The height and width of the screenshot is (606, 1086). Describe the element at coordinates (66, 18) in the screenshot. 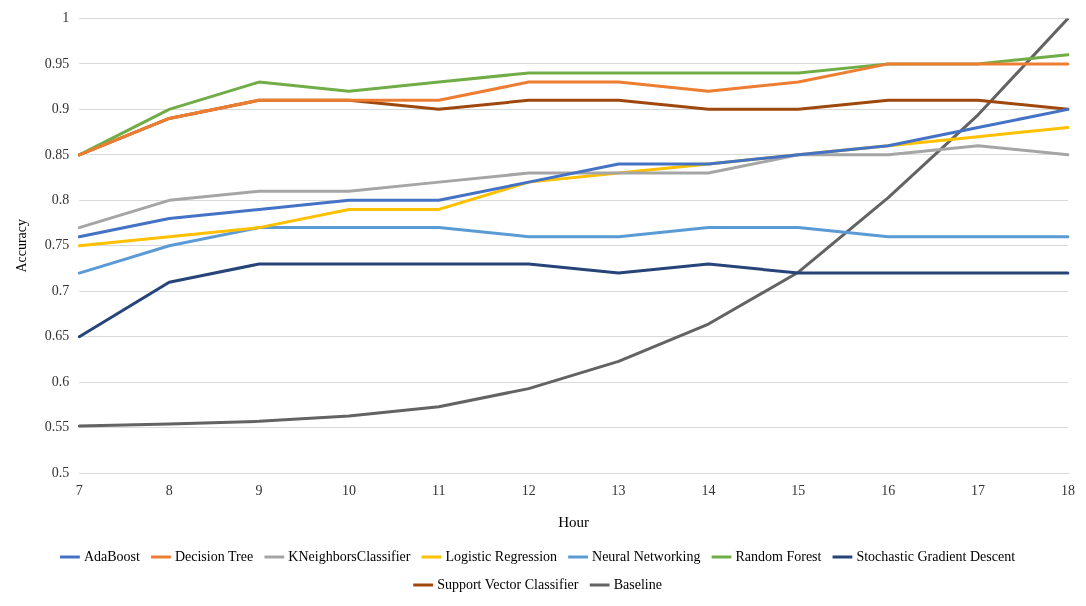

I see `y-tick-label: 1` at that location.